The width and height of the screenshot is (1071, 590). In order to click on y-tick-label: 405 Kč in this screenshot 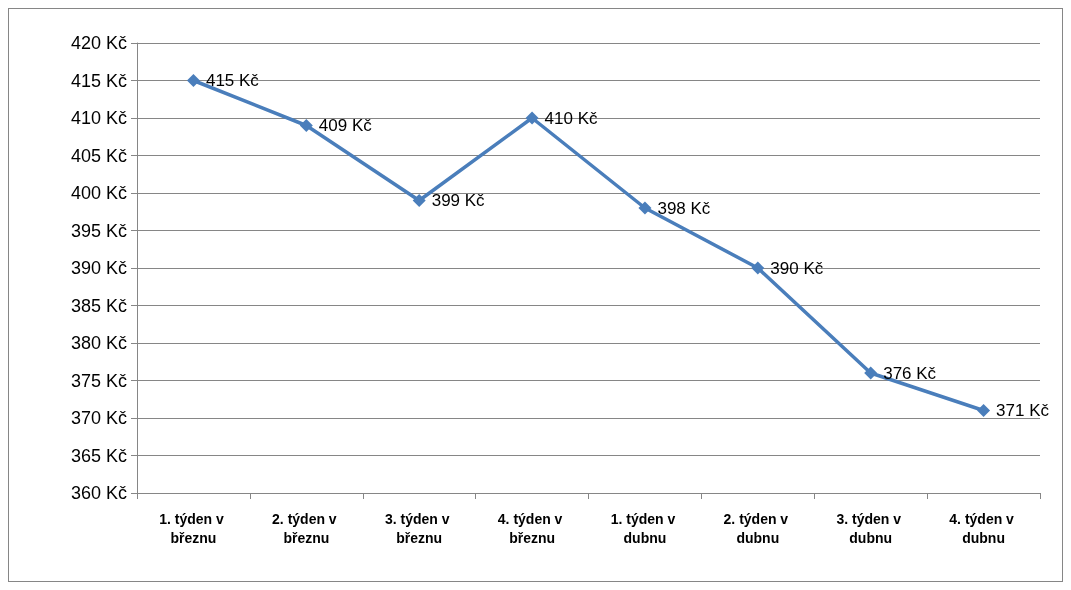, I will do `click(98, 155)`.